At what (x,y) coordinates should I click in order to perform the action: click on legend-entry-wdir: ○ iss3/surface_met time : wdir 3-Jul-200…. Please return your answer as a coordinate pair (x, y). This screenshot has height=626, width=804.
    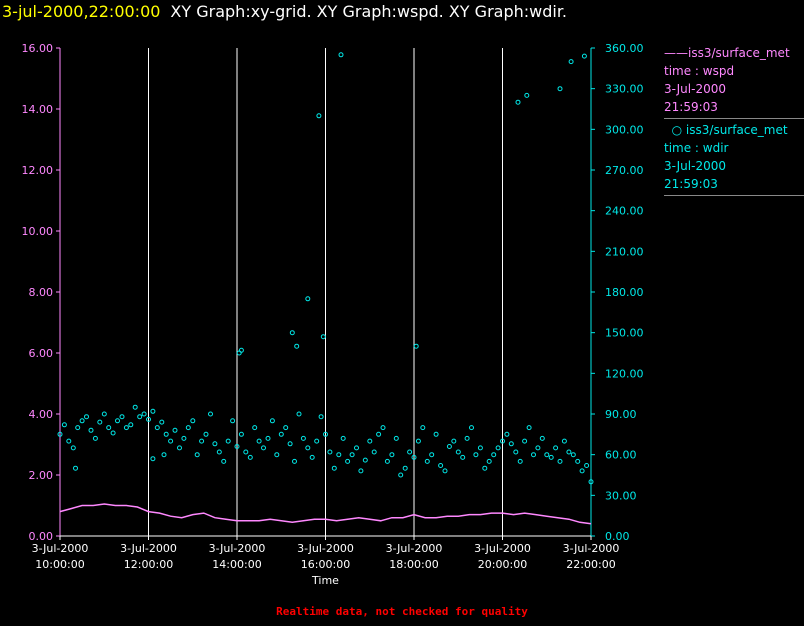
    Looking at the image, I should click on (734, 158).